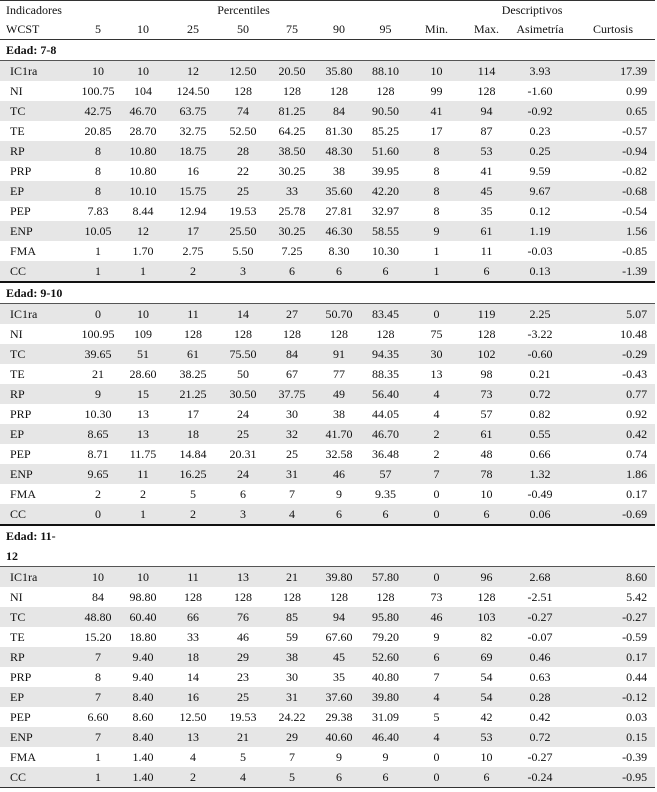 This screenshot has width=657, height=792. I want to click on age-group-label: Edad: 9-10, so click(328, 292).